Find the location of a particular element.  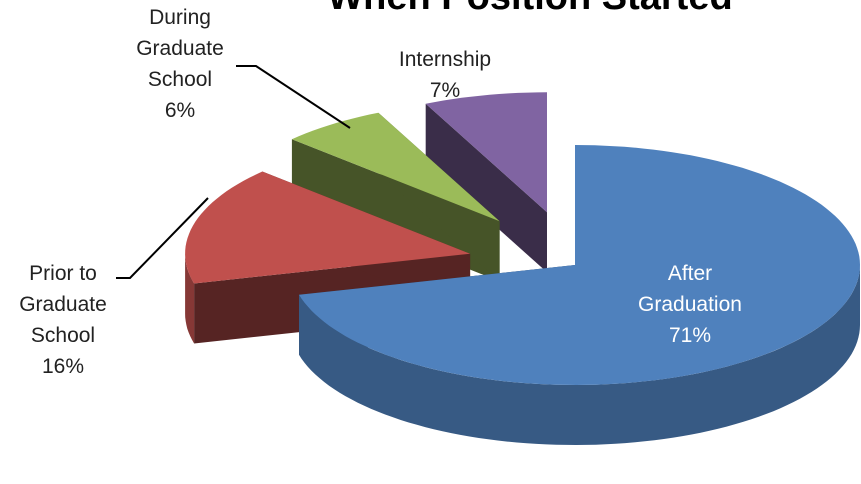

value-label: 16% is located at coordinates (63, 366).